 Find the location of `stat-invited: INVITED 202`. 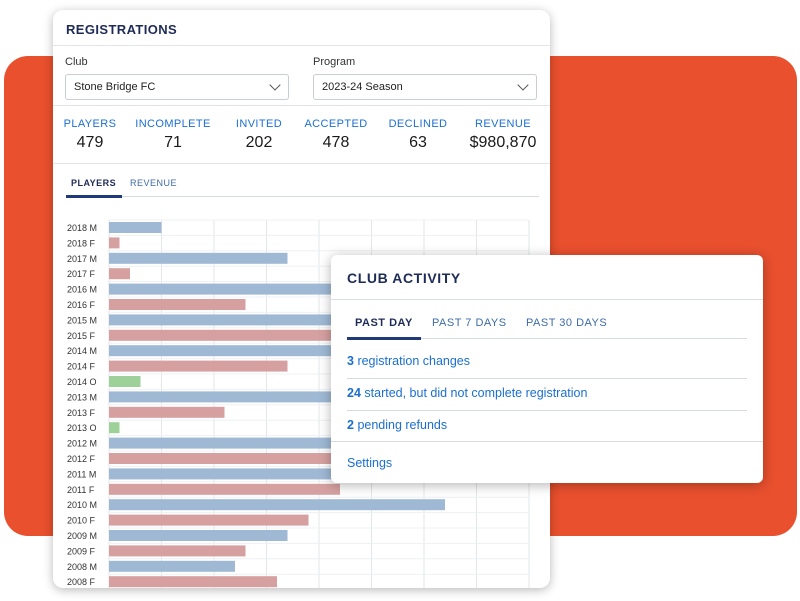

stat-invited: INVITED 202 is located at coordinates (259, 135).